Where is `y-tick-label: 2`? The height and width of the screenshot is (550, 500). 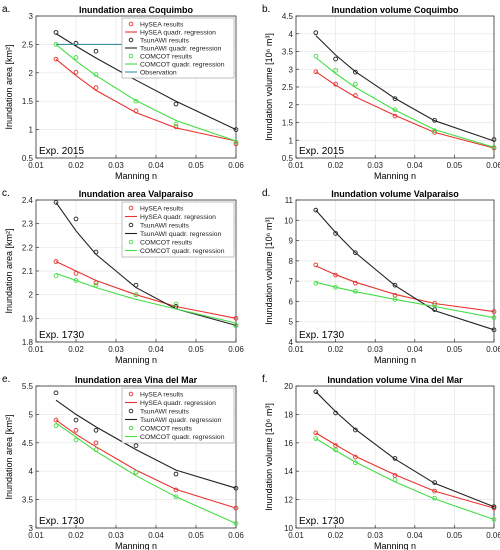
y-tick-label: 2 is located at coordinates (31, 73).